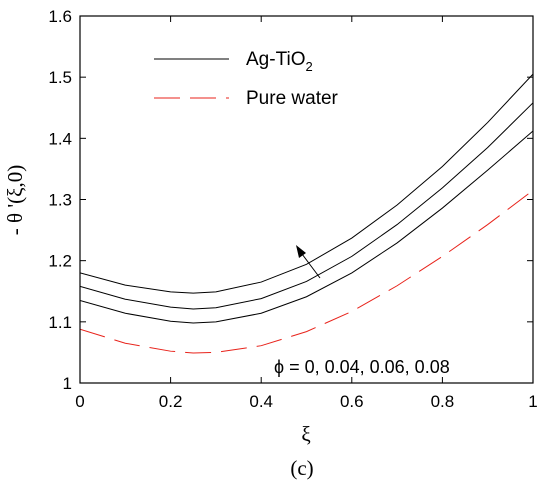  What do you see at coordinates (308, 262) in the screenshot?
I see `increase-arrow` at bounding box center [308, 262].